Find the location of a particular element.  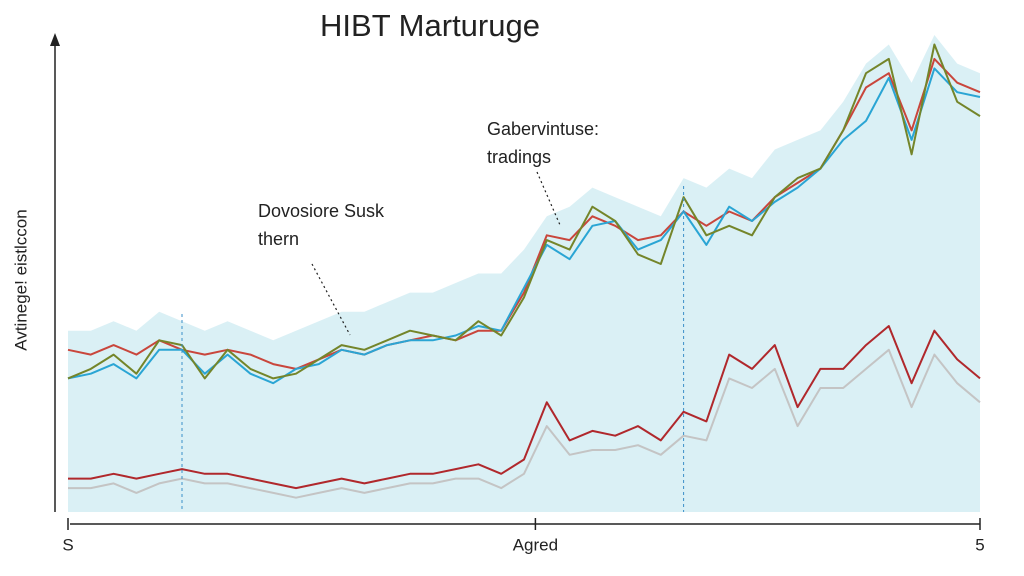

annotation-arrow is located at coordinates (331, 299).